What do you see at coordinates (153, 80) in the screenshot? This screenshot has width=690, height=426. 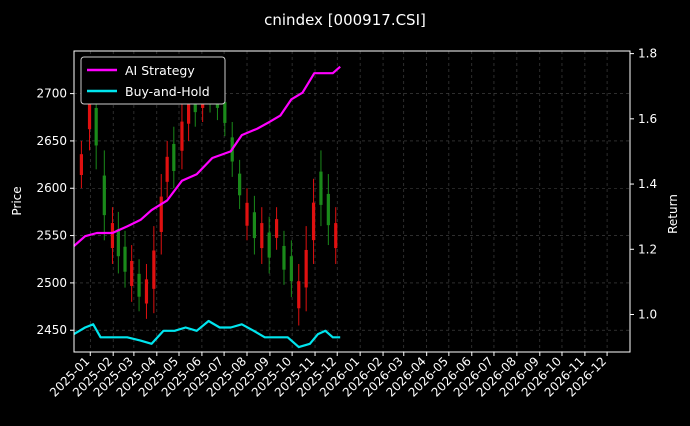 I see `legend: AI Strategy Buy-and-Hold` at bounding box center [153, 80].